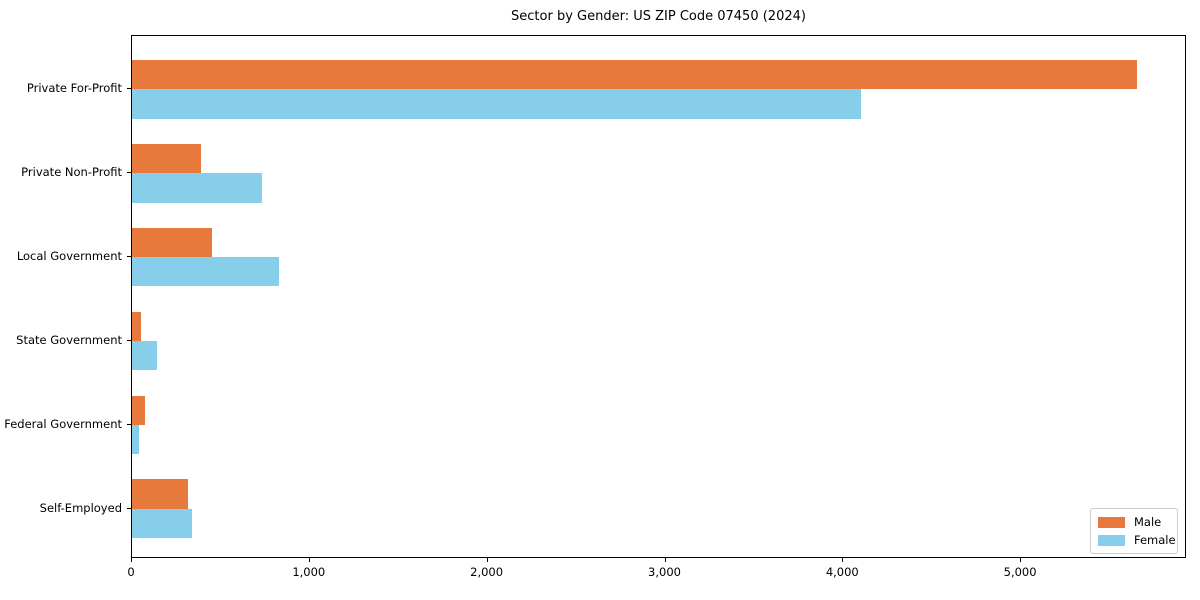 The image size is (1200, 600). I want to click on bar-male-self-employed, so click(160, 494).